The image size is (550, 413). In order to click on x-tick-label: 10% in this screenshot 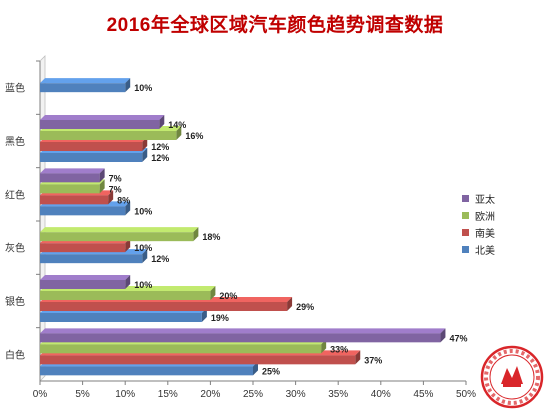, I will do `click(125, 394)`.